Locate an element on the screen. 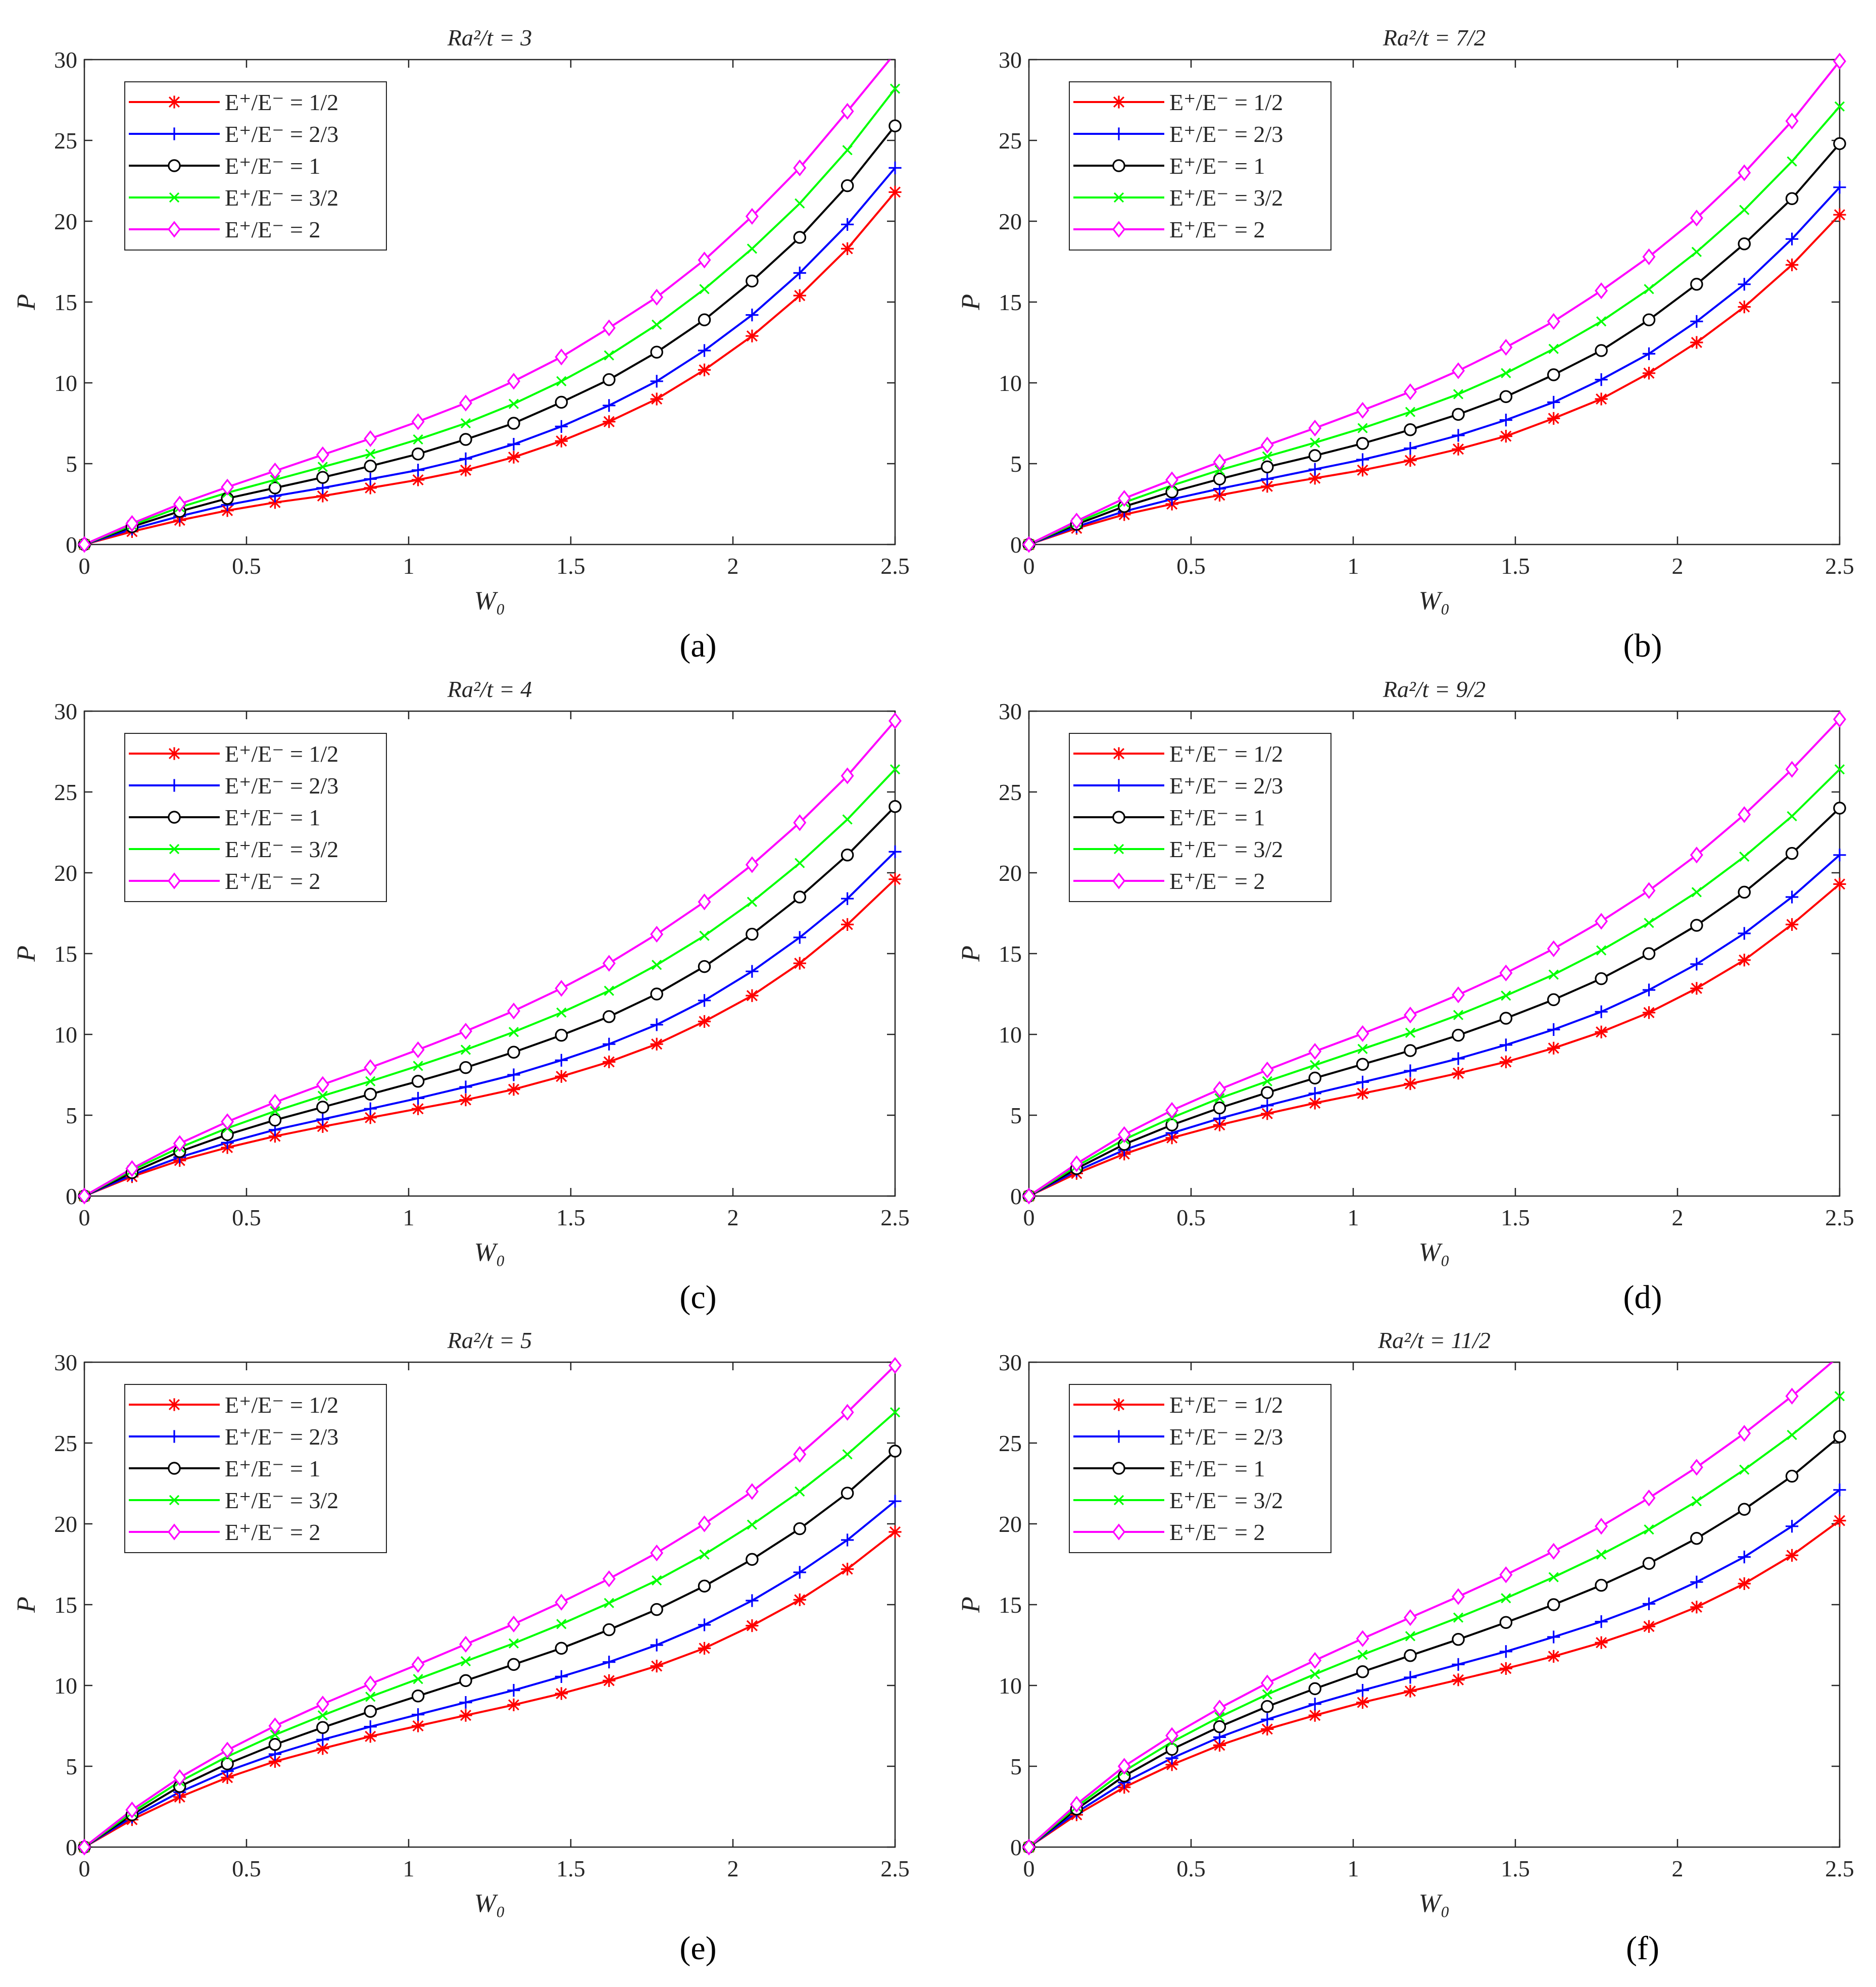  x-tick-label: 2 is located at coordinates (1678, 1217).